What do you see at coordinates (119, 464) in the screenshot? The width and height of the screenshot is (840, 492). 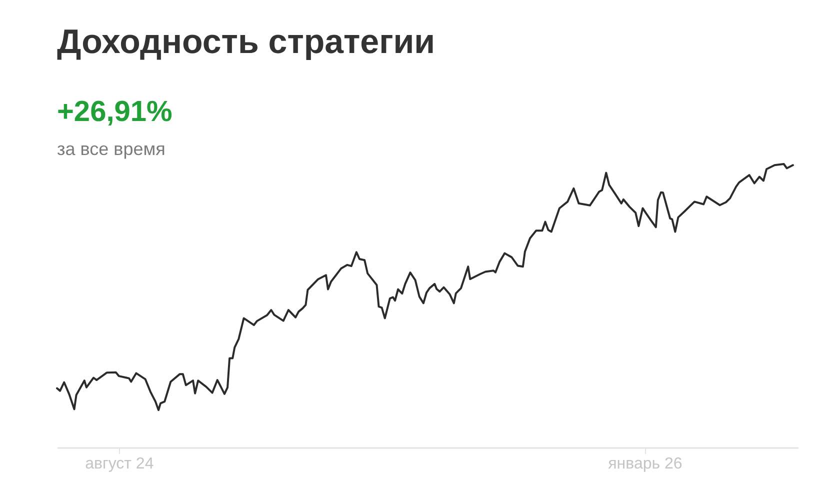 I see `x-tick-label: август 24` at bounding box center [119, 464].